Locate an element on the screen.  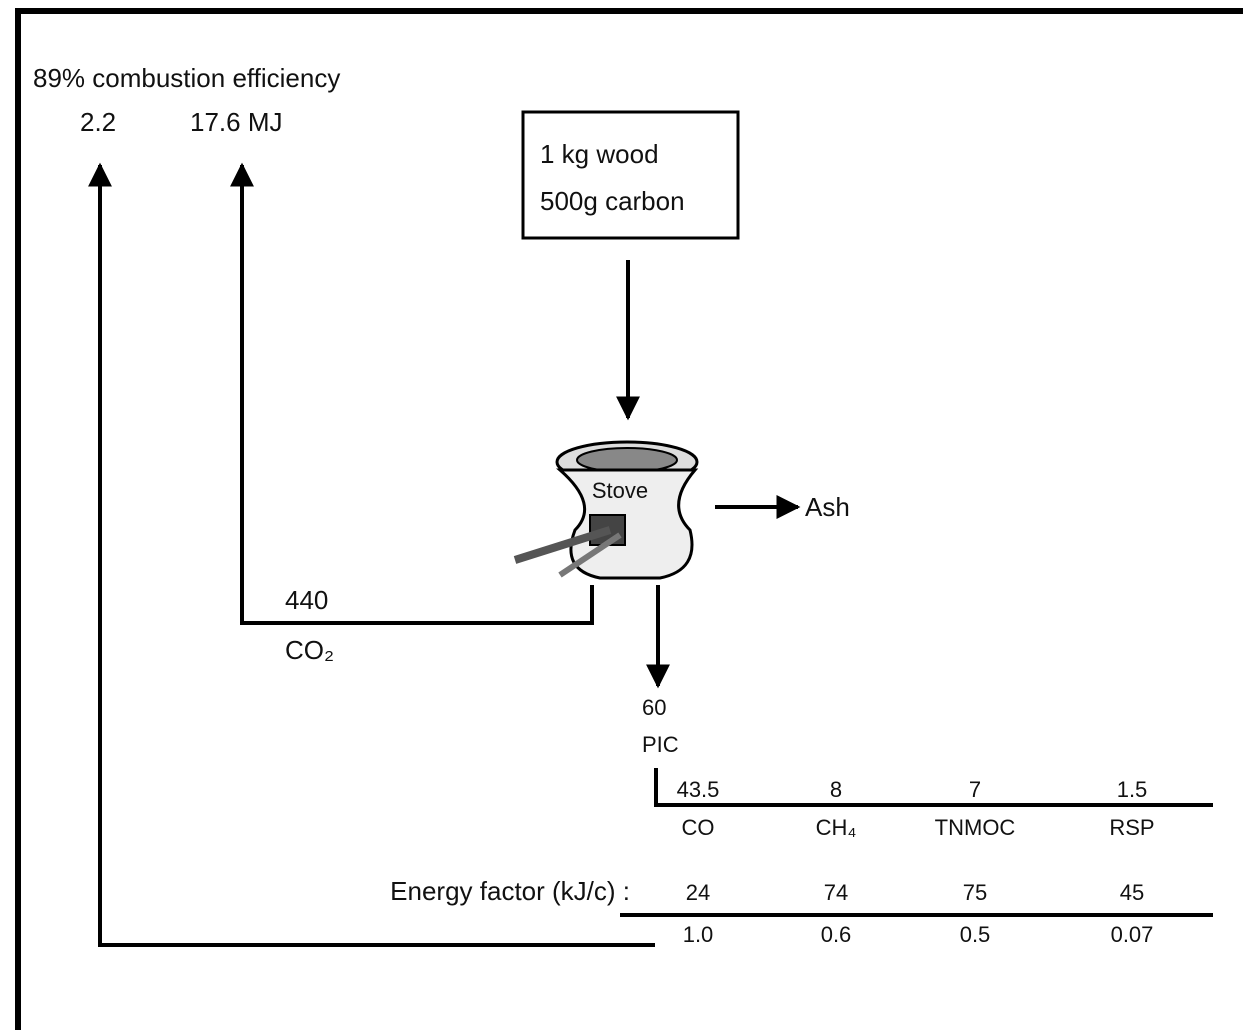
cell-name: CO is located at coordinates (698, 827).